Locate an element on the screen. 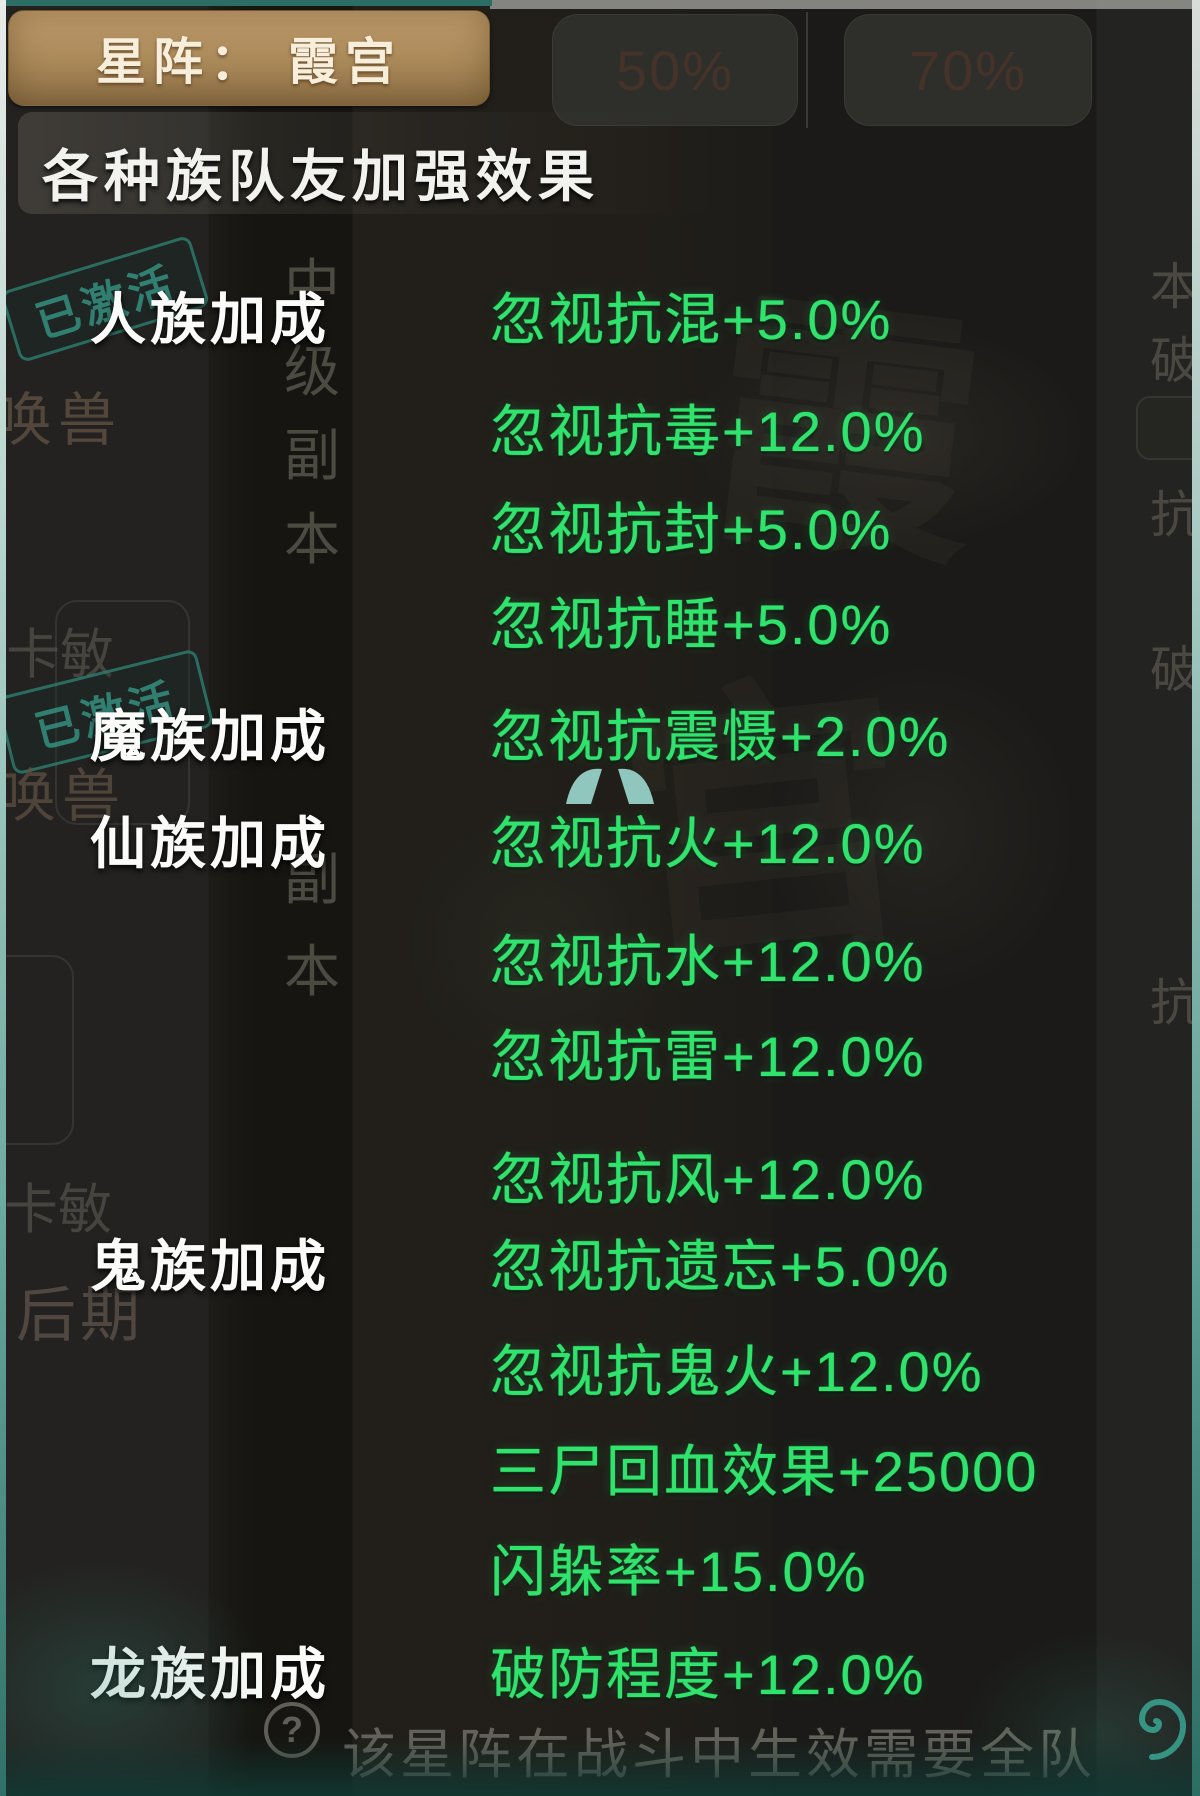  percent-50-label: 50% is located at coordinates (675, 70).